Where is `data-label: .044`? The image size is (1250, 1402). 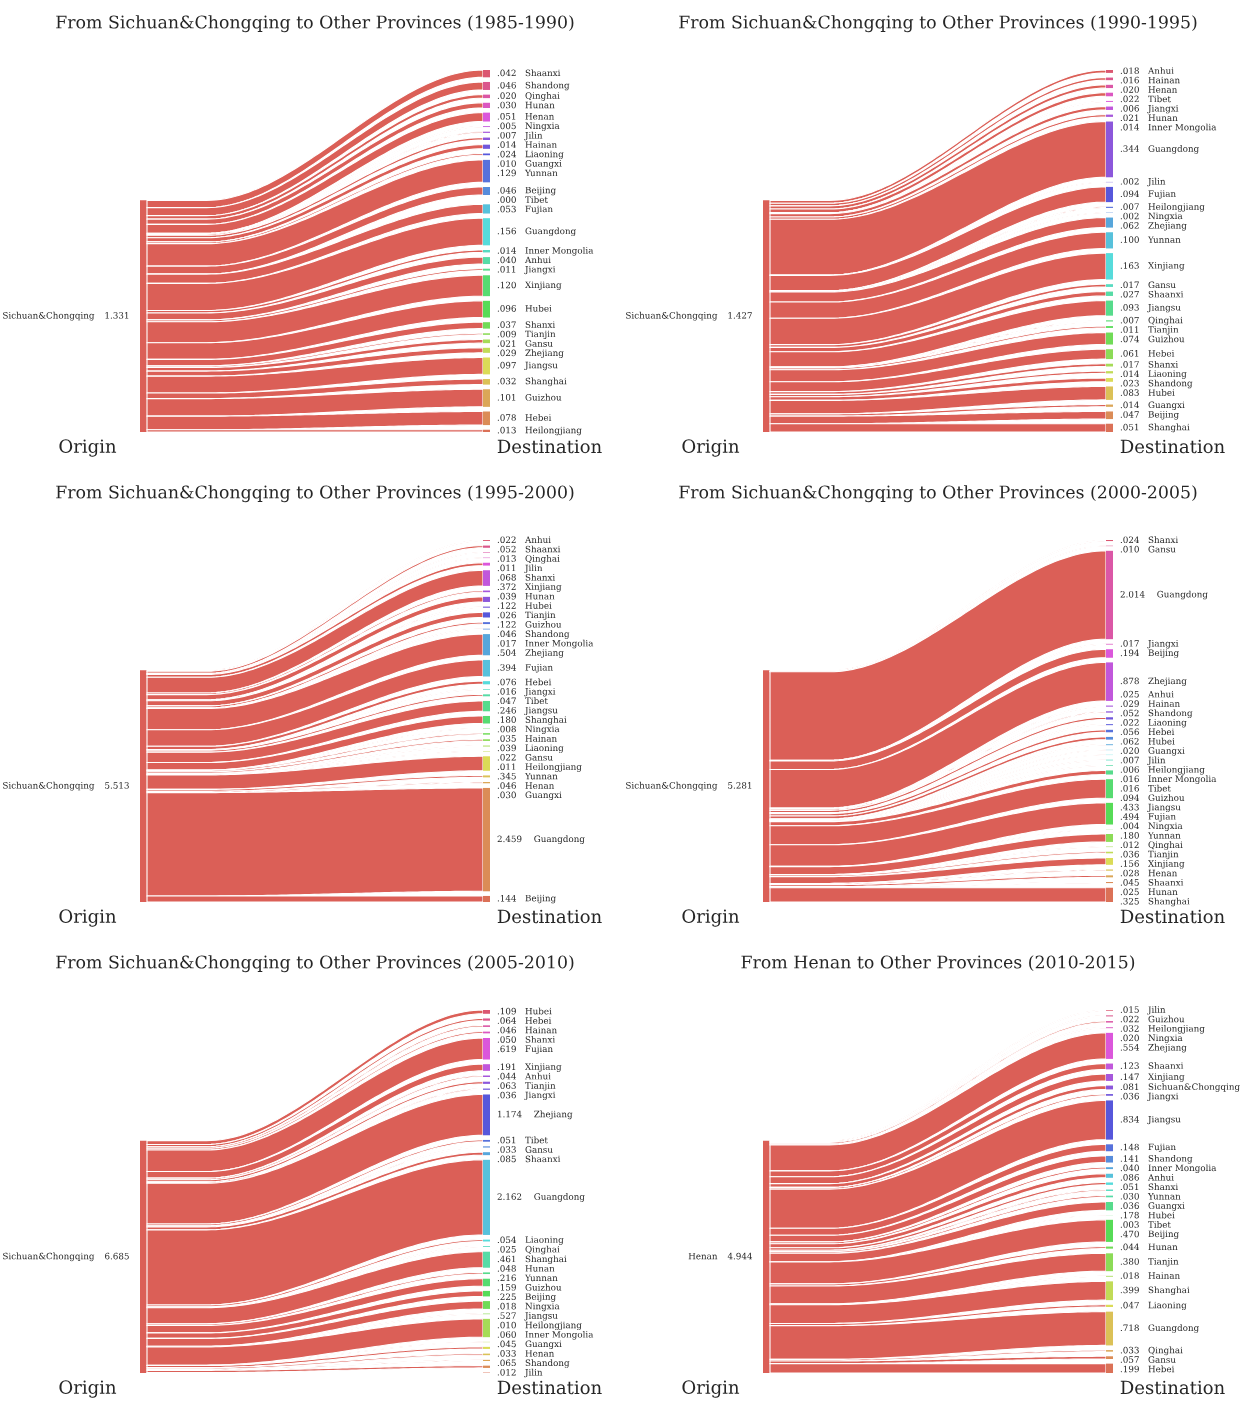
data-label: .044 is located at coordinates (1130, 1247).